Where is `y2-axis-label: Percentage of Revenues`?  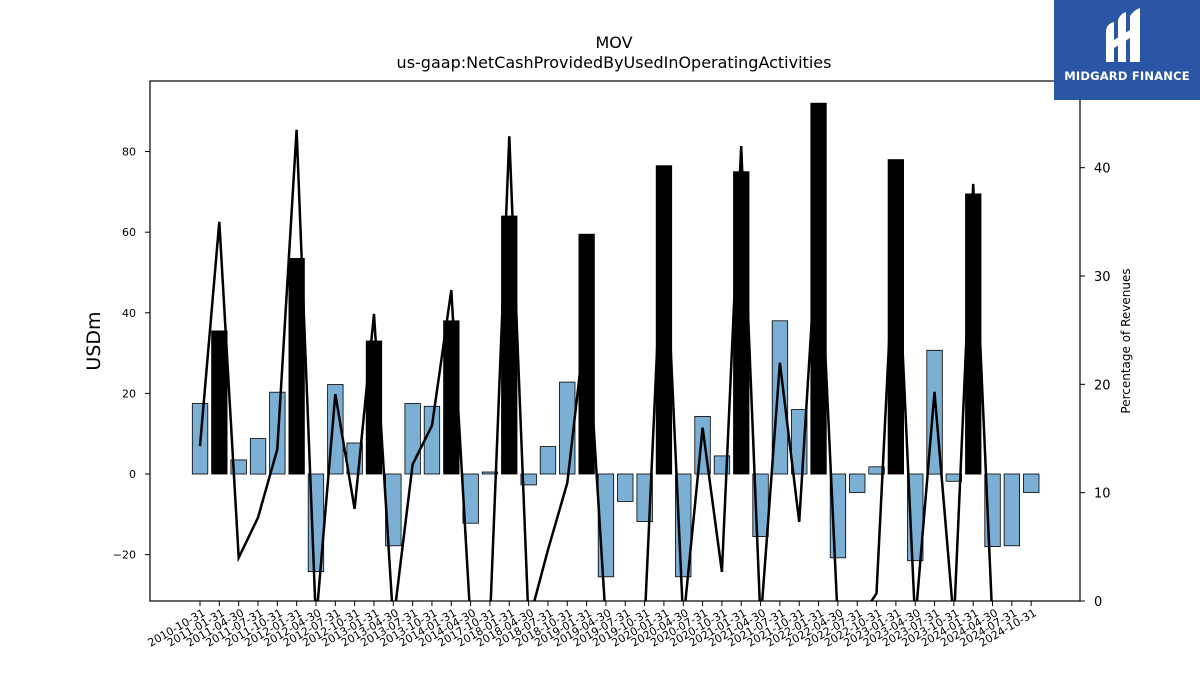 y2-axis-label: Percentage of Revenues is located at coordinates (1126, 340).